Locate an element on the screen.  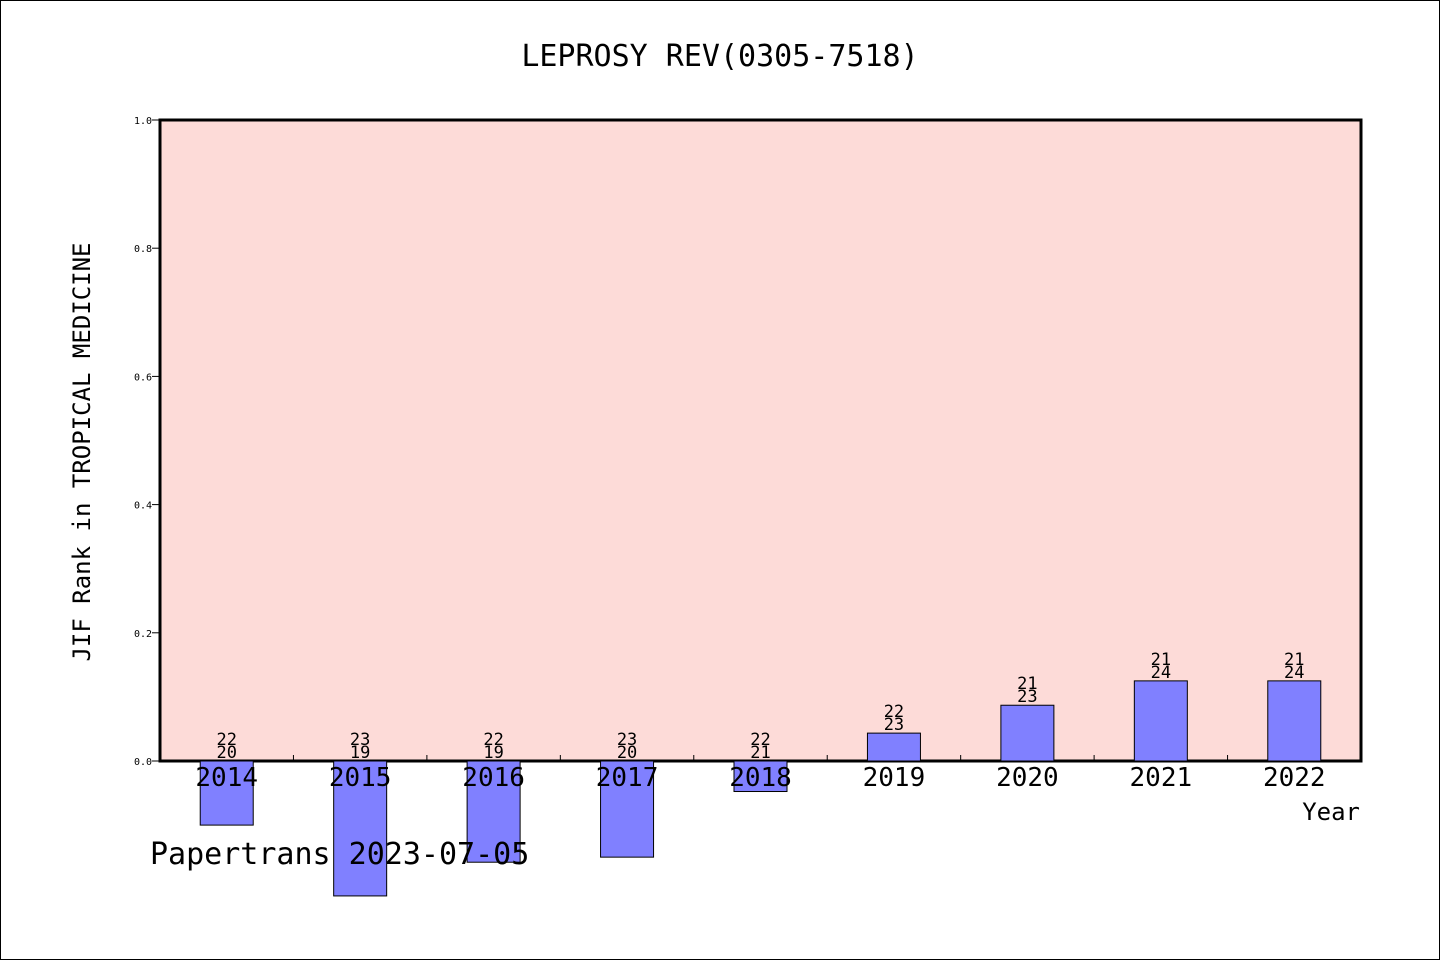
x-tick-label: 2018 is located at coordinates (760, 778).